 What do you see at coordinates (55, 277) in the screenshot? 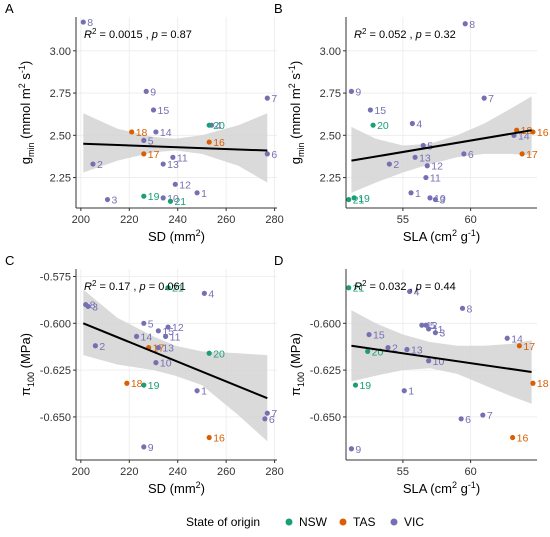
I see `y-tick-label: -0.575` at bounding box center [55, 277].